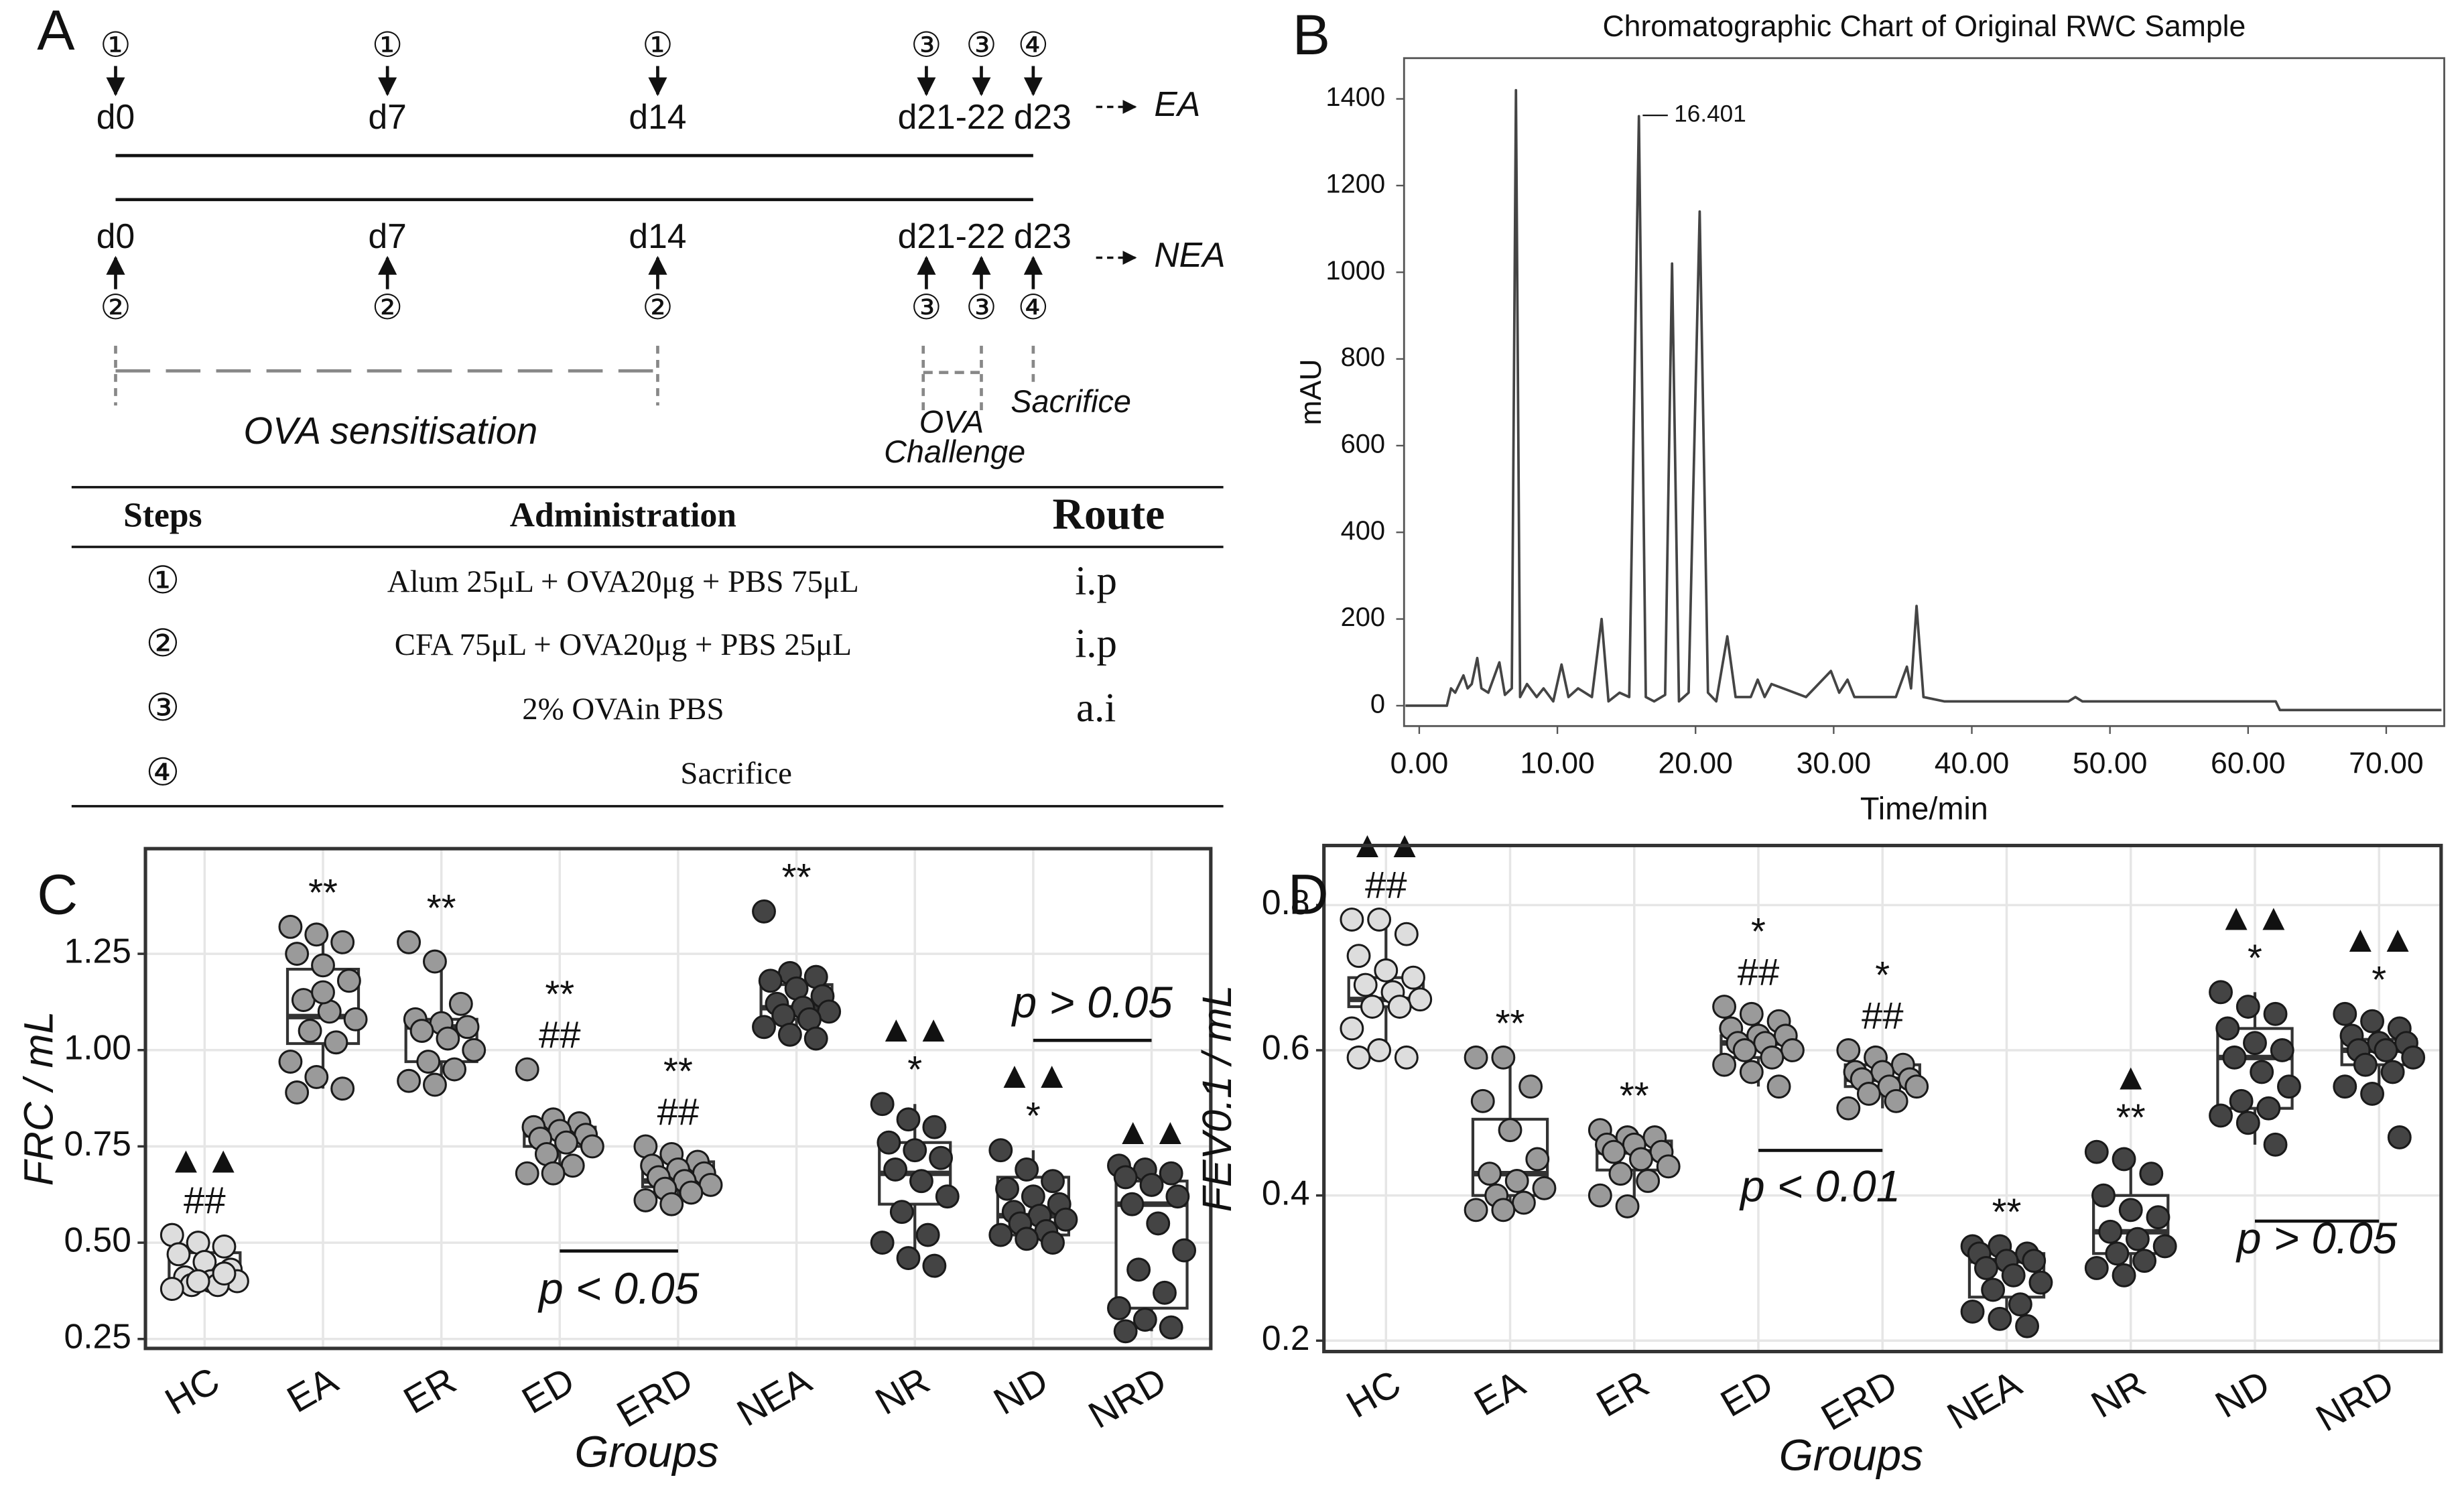  I want to click on day-label: d7, so click(387, 116).